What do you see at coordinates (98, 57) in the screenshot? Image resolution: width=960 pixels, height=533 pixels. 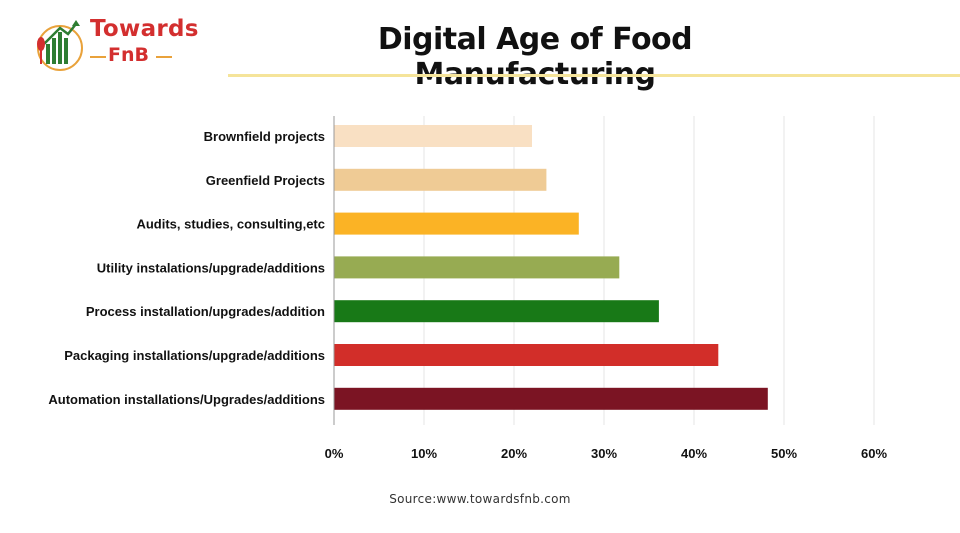 I see `logo-dash-left` at bounding box center [98, 57].